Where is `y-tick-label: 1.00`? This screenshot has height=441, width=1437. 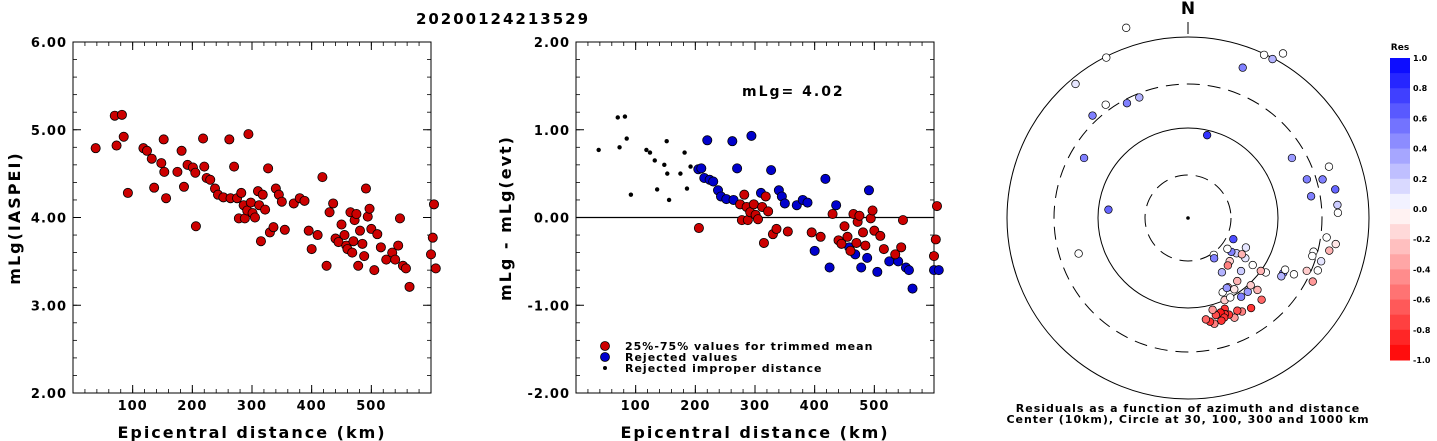 y-tick-label: 1.00 is located at coordinates (552, 131).